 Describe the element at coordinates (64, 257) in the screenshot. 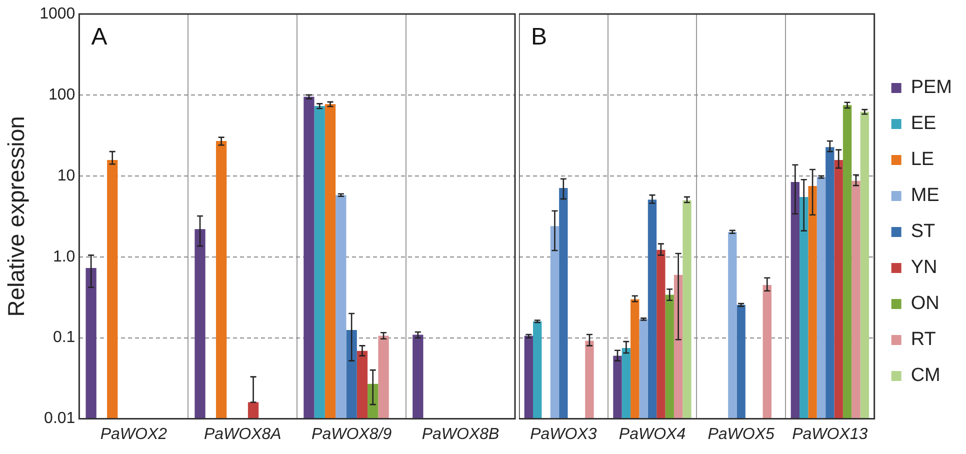

I see `y-tick-label: 1.0` at that location.